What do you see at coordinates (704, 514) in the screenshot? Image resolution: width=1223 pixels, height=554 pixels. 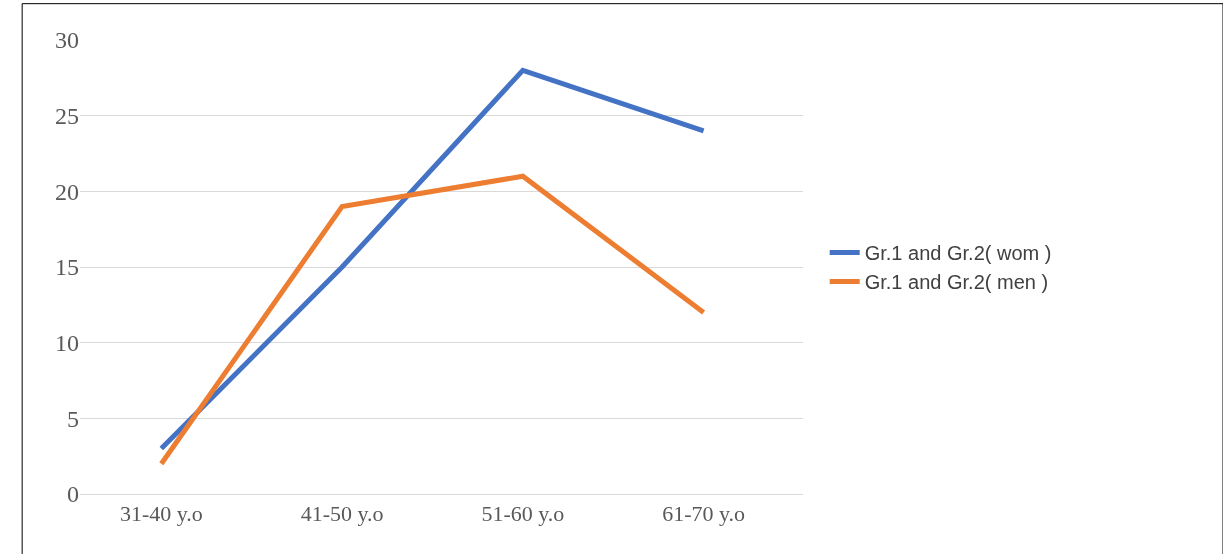 I see `x-tick-label: 61-70 y.o` at bounding box center [704, 514].